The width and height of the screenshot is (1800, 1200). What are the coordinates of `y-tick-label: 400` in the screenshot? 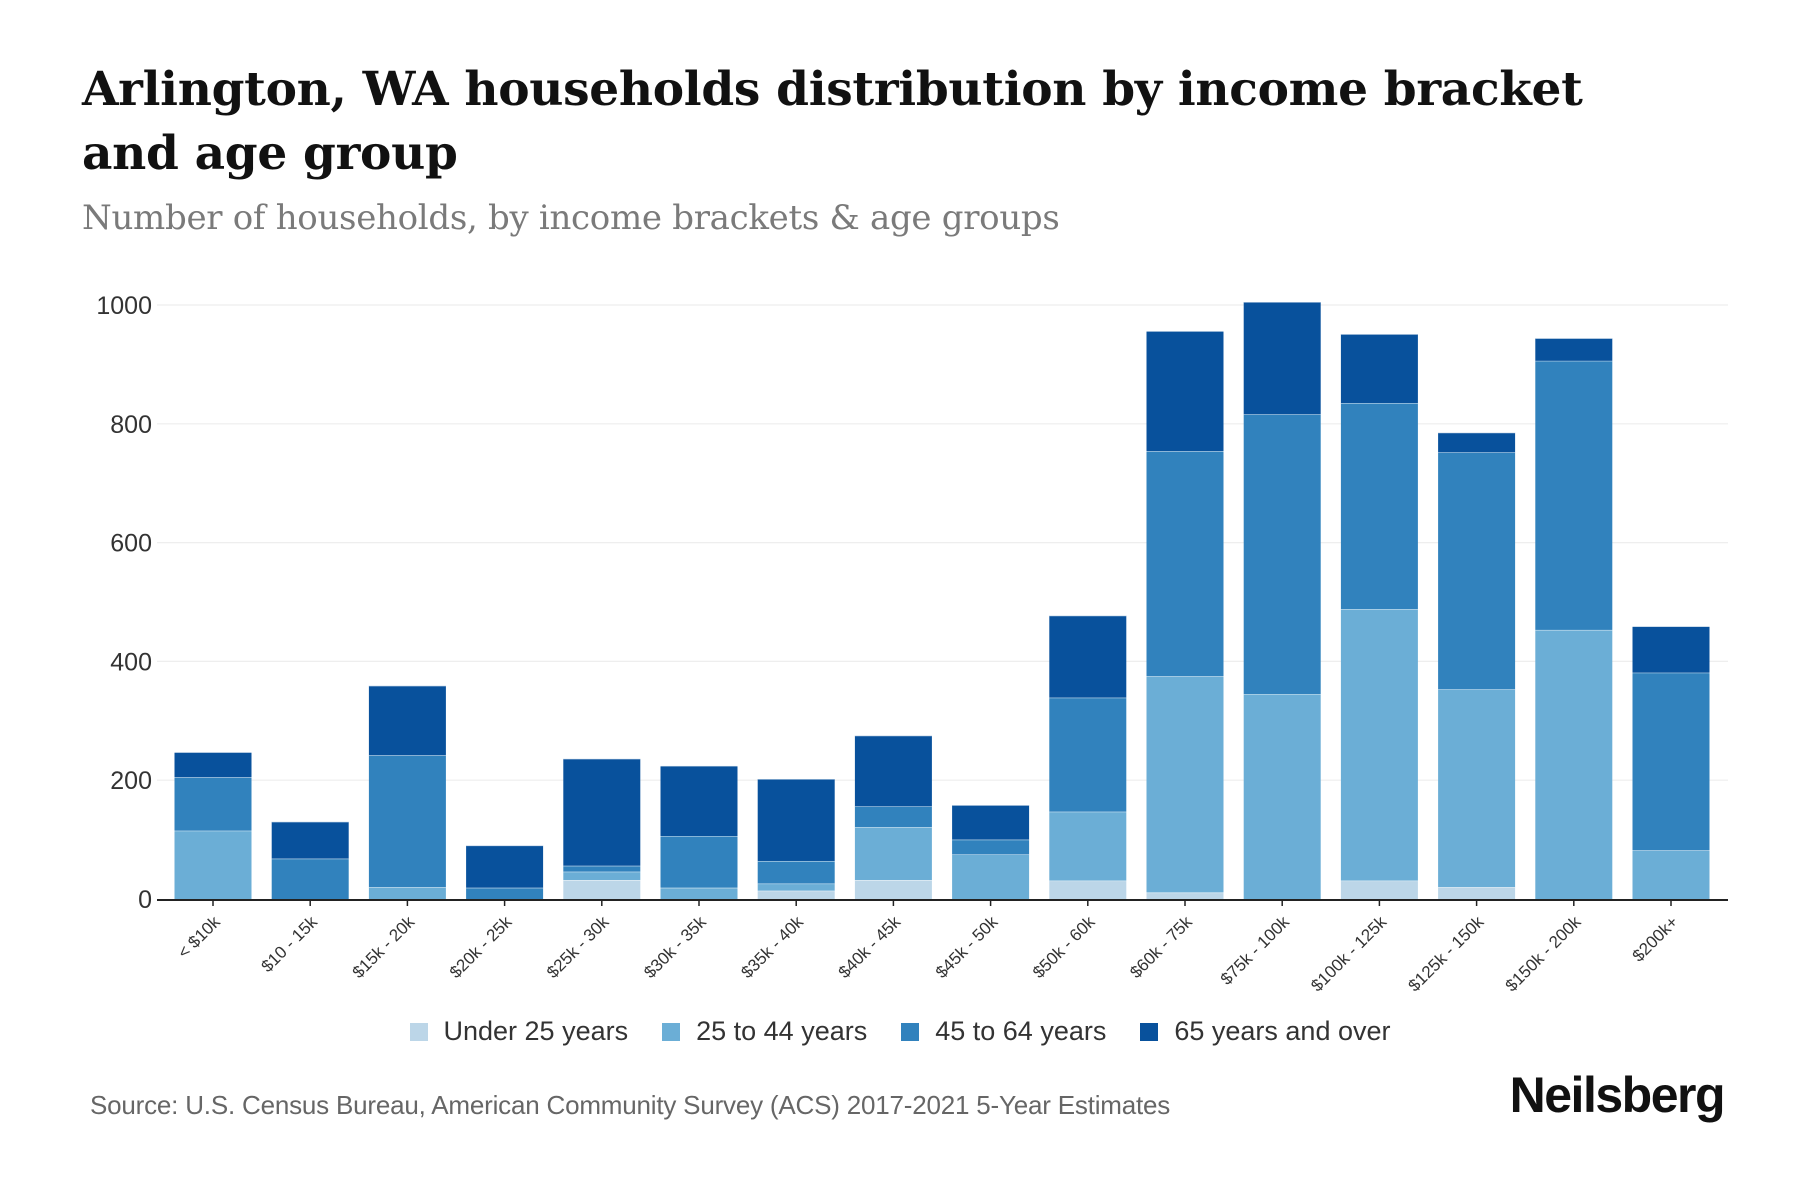 It's located at (131, 662).